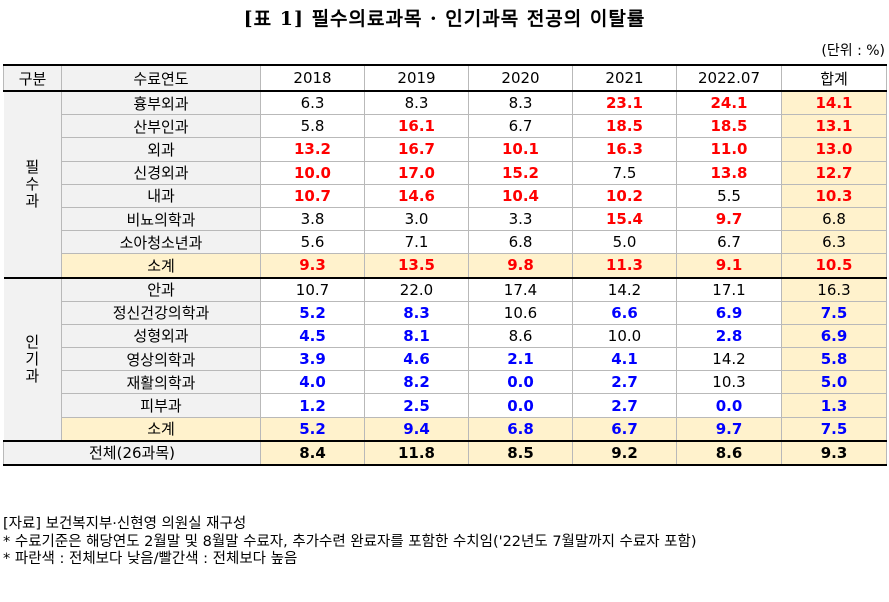  Describe the element at coordinates (161, 103) in the screenshot. I see `subject-name-cell: 흉부외과` at that location.